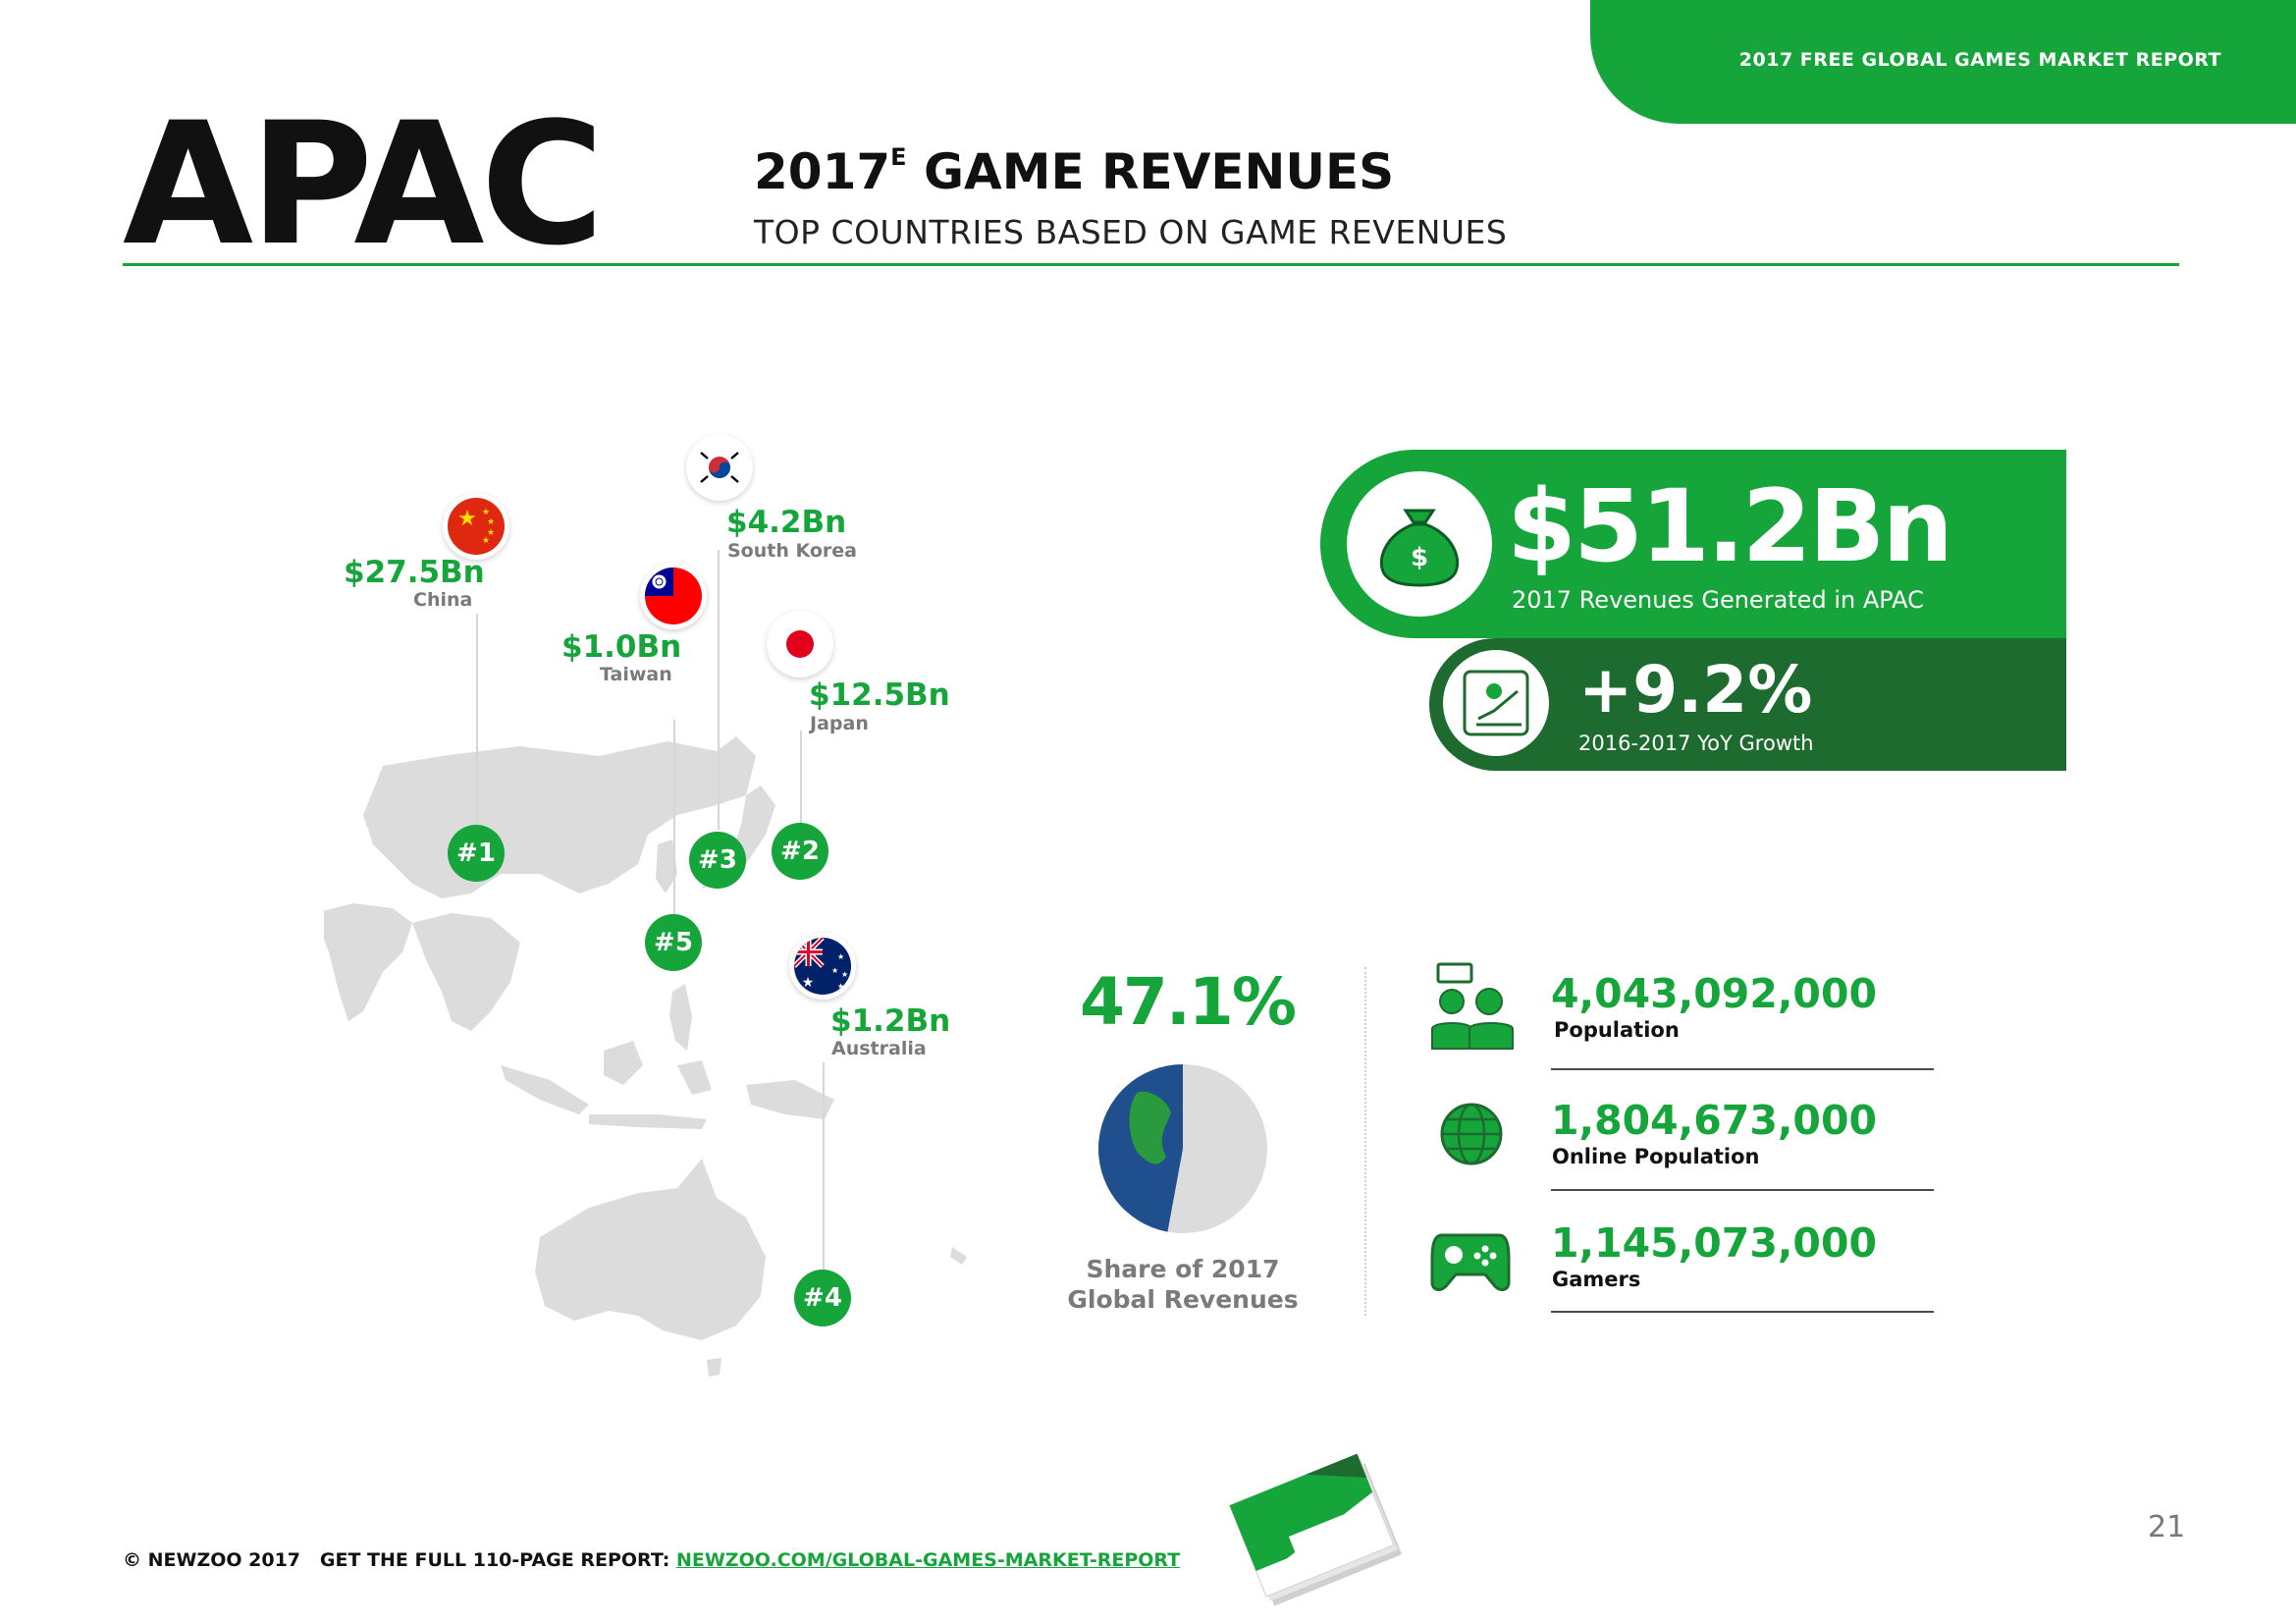 This screenshot has height=1624, width=2296. I want to click on online-population-value: 1,804,673,000, so click(1714, 1120).